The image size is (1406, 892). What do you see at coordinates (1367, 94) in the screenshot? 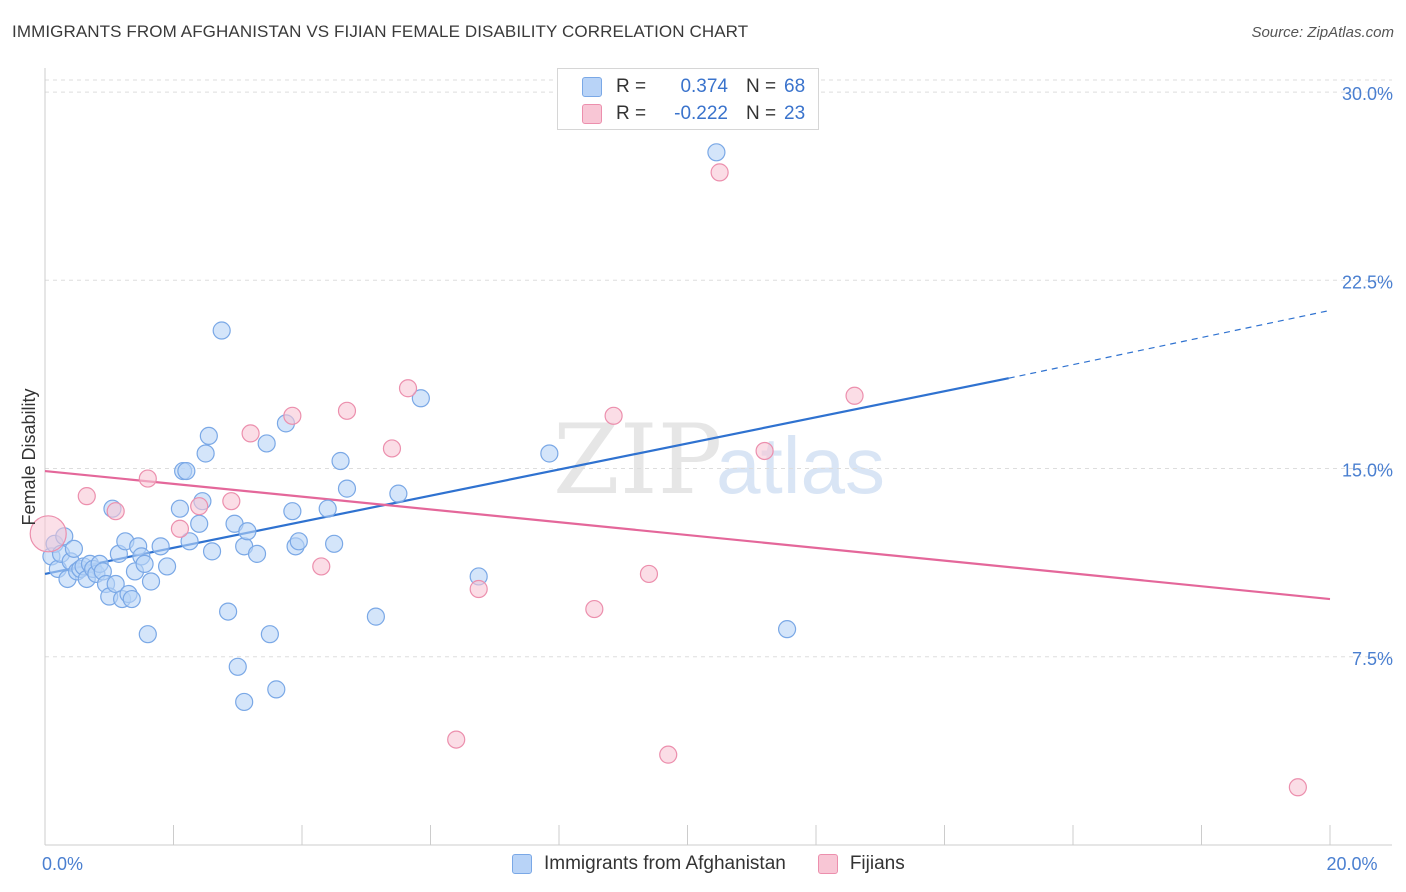
I see `y-tick-label: 30.0%` at bounding box center [1367, 94].